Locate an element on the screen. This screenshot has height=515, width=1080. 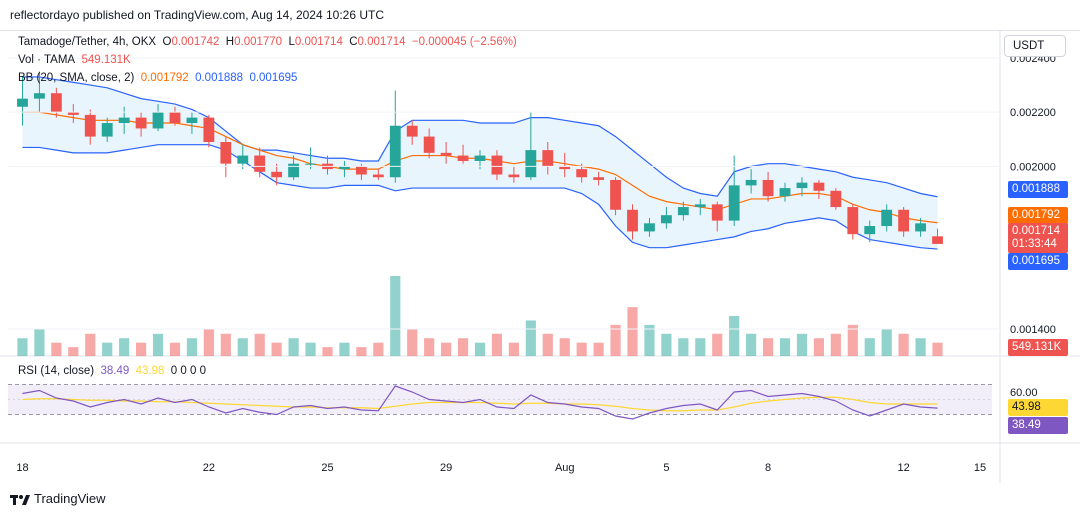
close-price-badge: 0.001714 01:33:44 is located at coordinates (1038, 238).